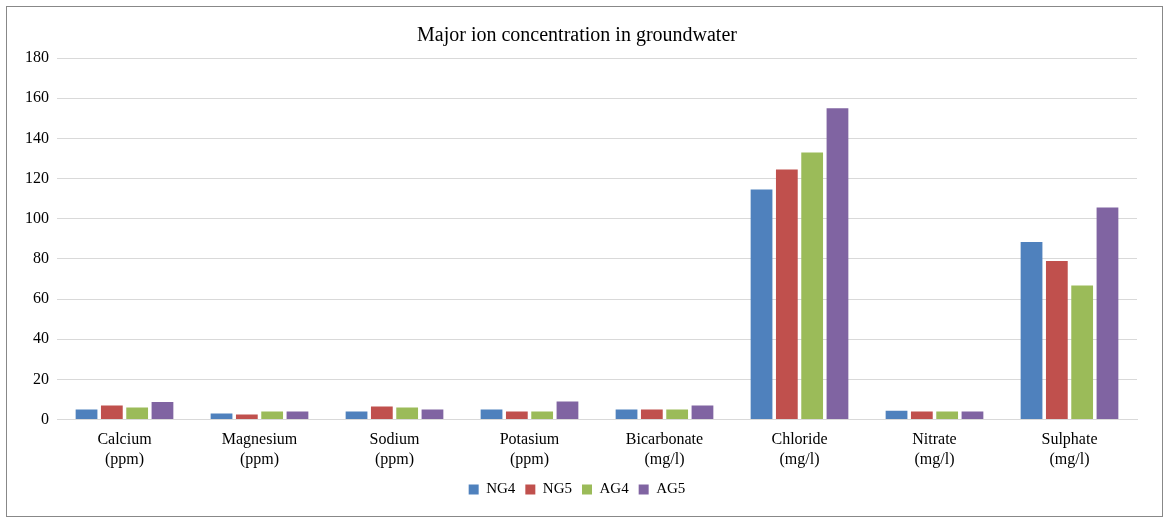 This screenshot has width=1167, height=521. I want to click on legend-label: NG5, so click(557, 488).